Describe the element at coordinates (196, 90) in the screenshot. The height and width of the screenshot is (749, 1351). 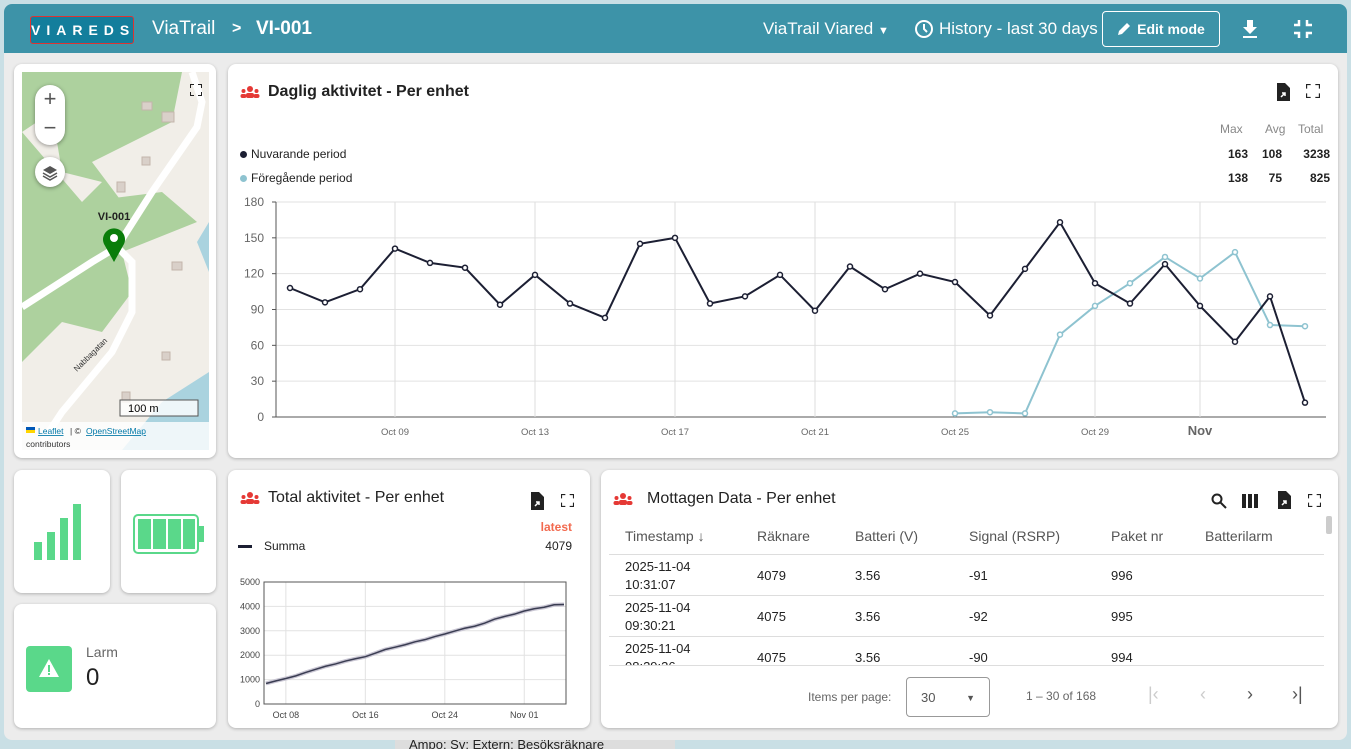
I see `map-fullscreen-icon` at that location.